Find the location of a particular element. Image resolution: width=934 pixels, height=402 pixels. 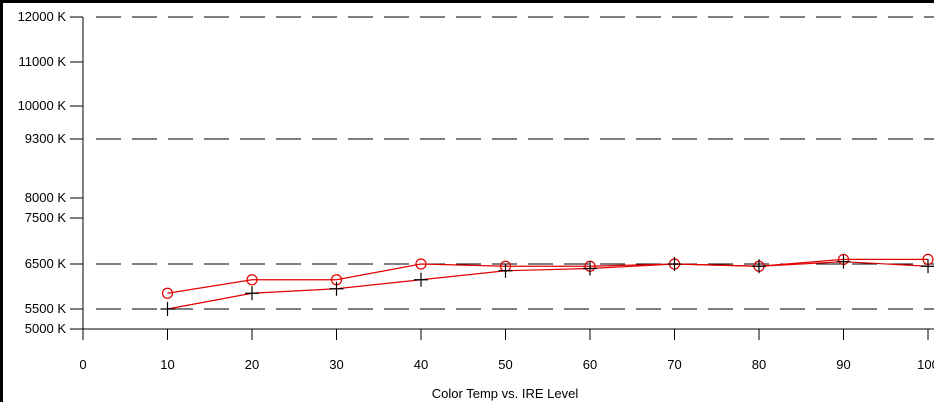

y-tick-label-10000: 10000 K is located at coordinates (42, 105).